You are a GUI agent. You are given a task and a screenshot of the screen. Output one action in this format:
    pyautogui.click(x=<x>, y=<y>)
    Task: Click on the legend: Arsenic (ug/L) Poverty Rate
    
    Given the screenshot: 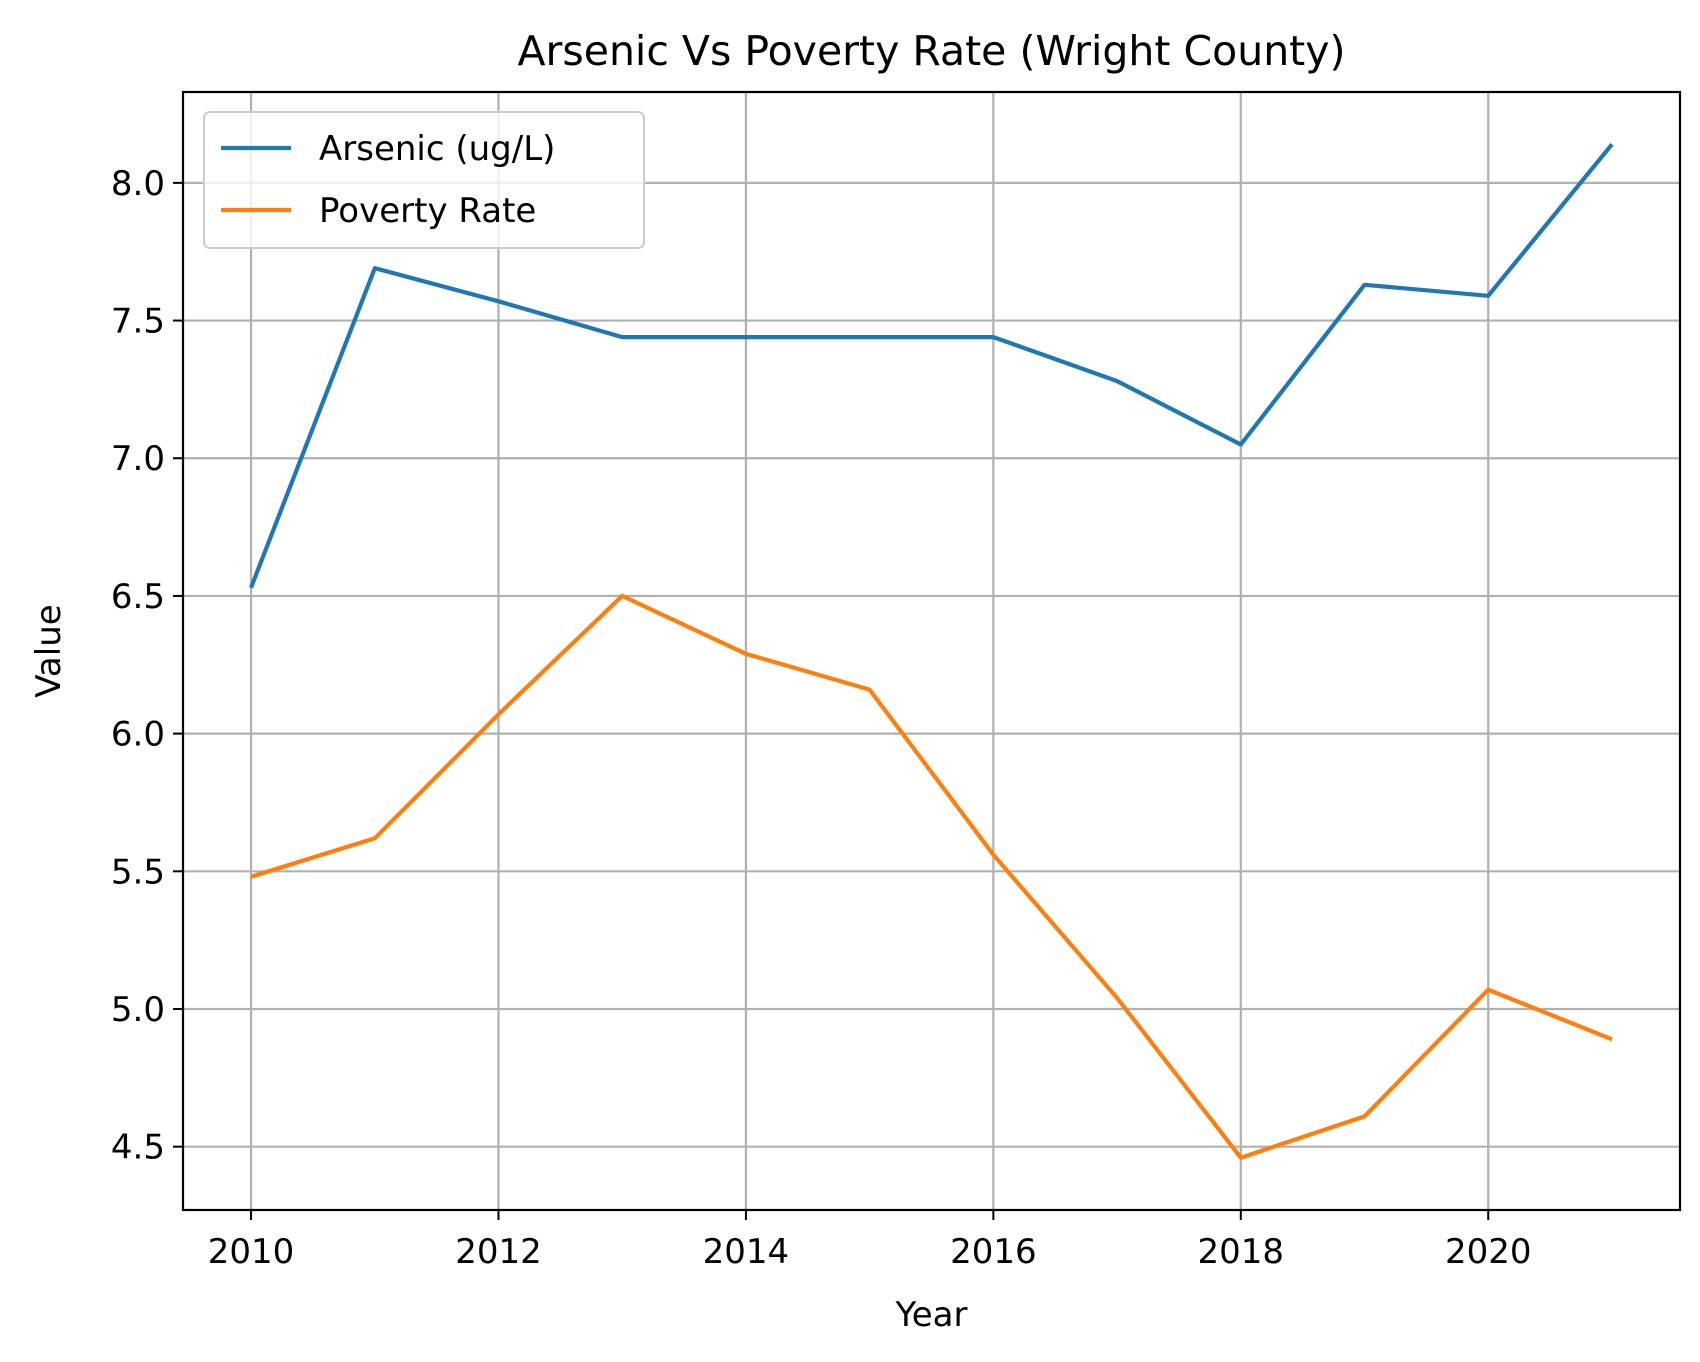 What is the action you would take?
    pyautogui.click(x=424, y=180)
    